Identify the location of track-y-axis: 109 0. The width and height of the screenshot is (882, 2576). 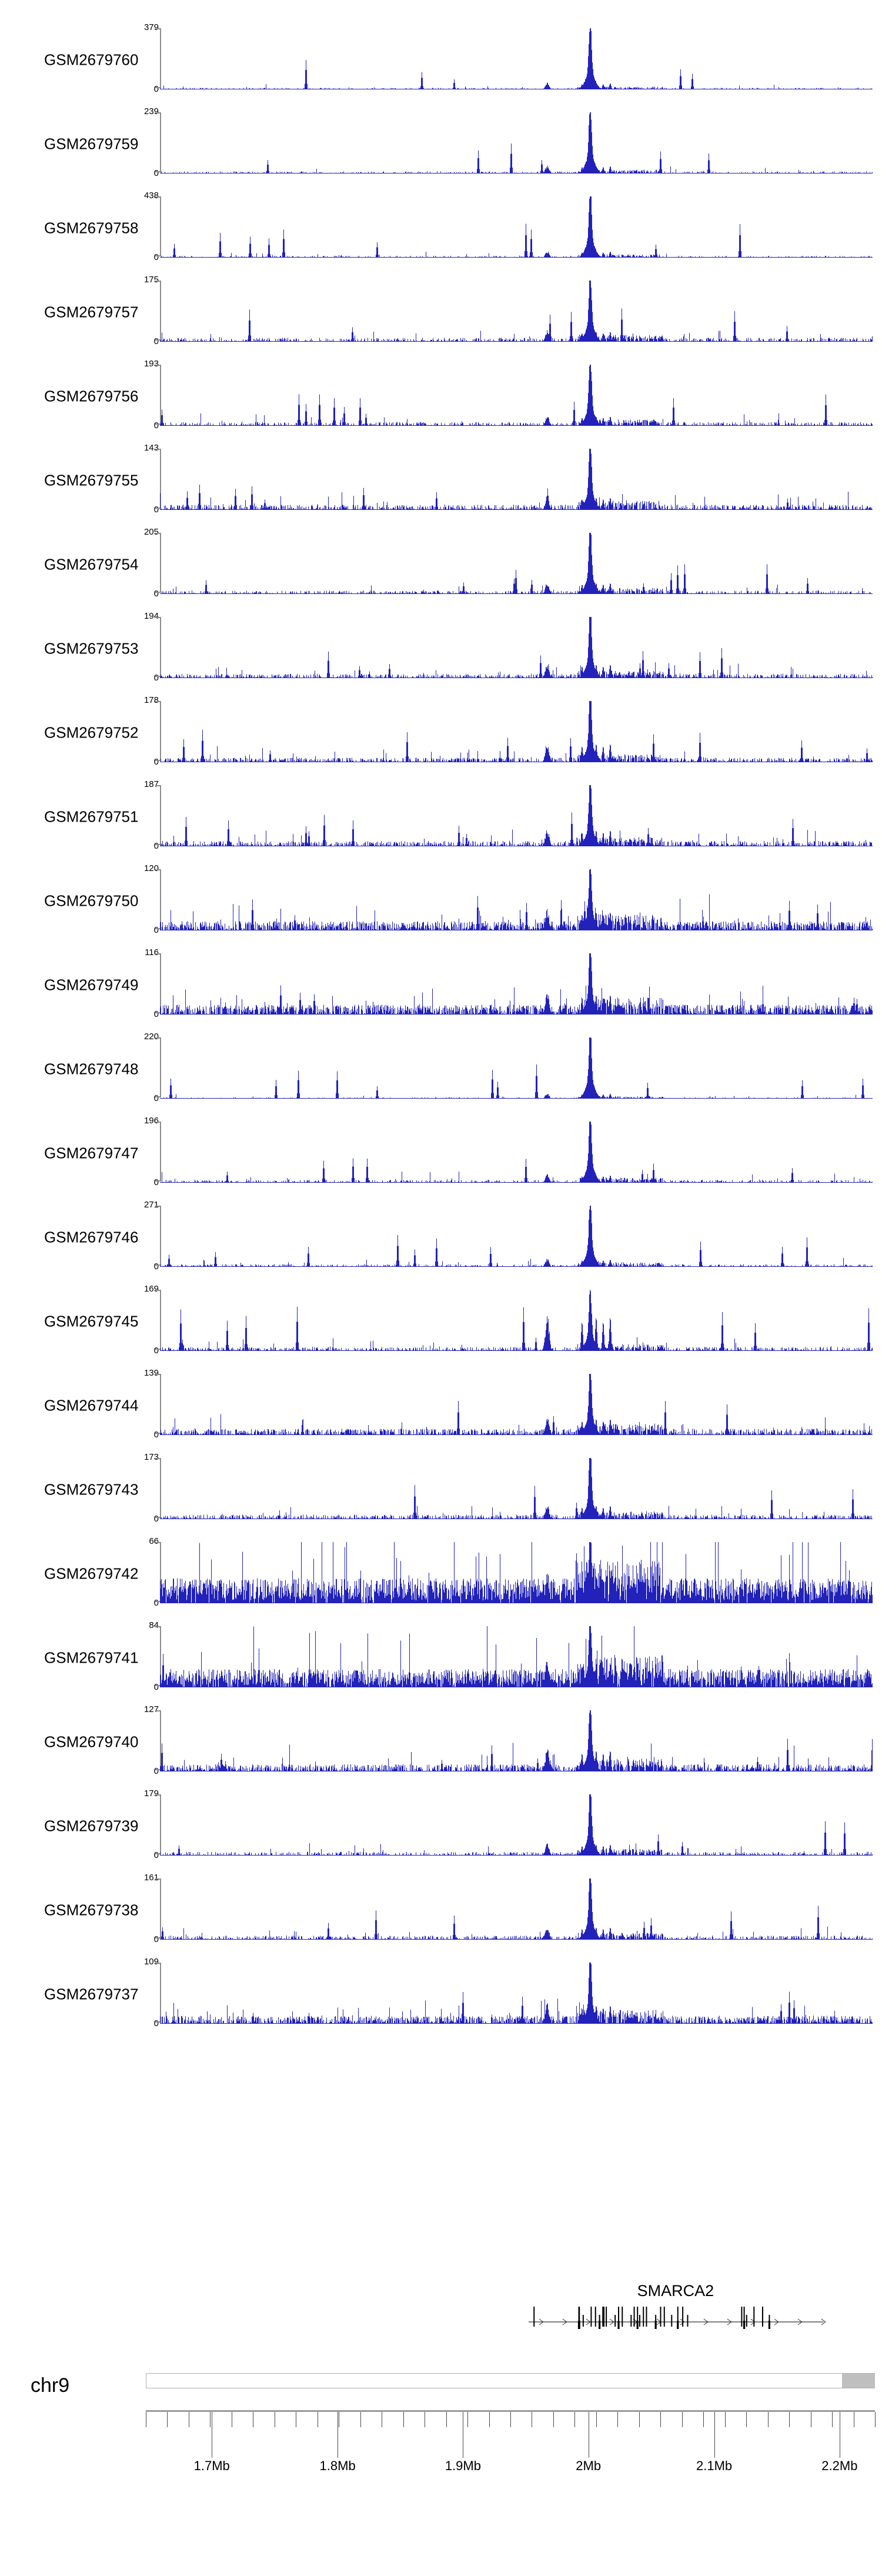
(147, 1992).